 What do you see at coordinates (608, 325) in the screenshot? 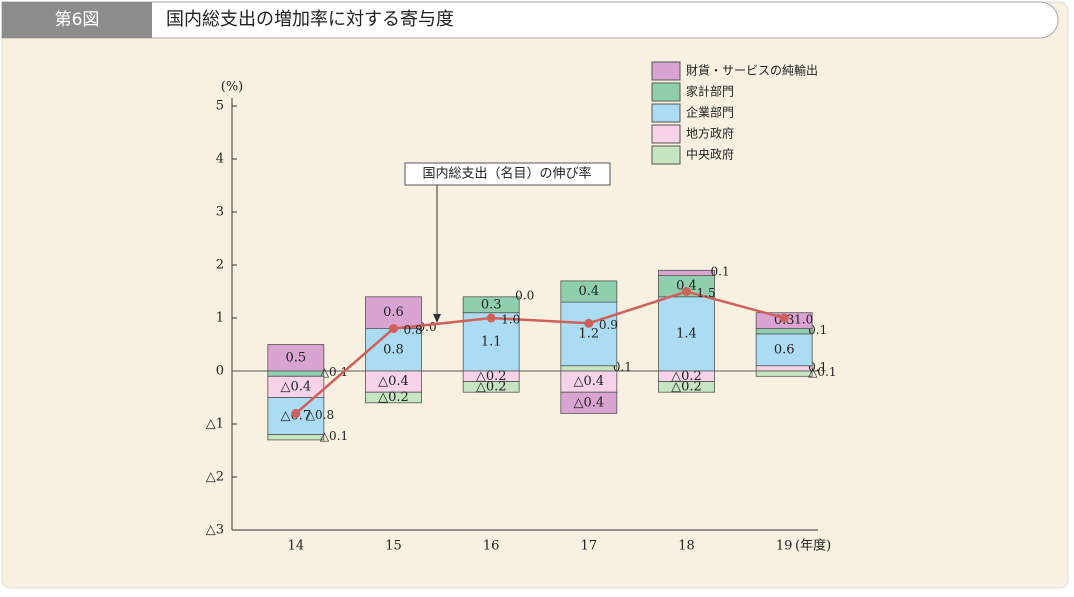
I see `line-value-label: 0.9` at bounding box center [608, 325].